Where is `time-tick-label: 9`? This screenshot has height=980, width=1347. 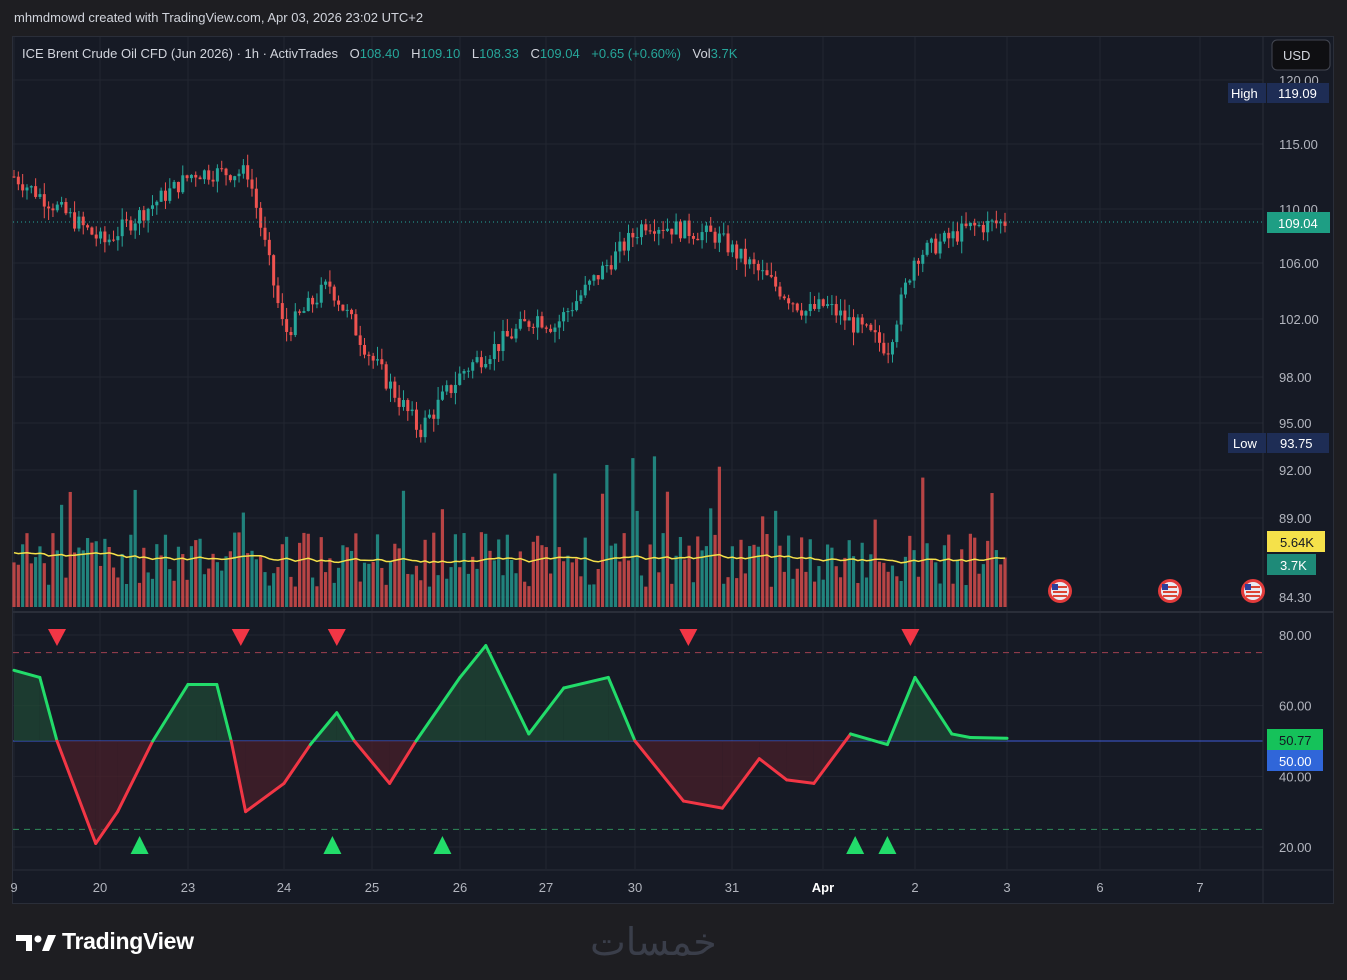 time-tick-label: 9 is located at coordinates (13, 887).